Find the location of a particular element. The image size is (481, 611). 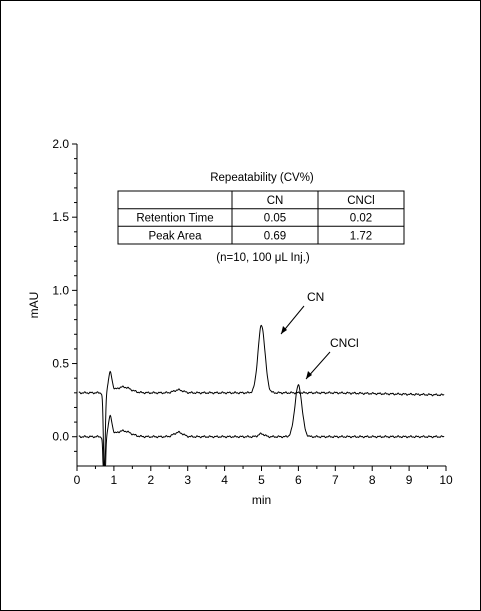

x-tick-label: 2 is located at coordinates (150, 480).